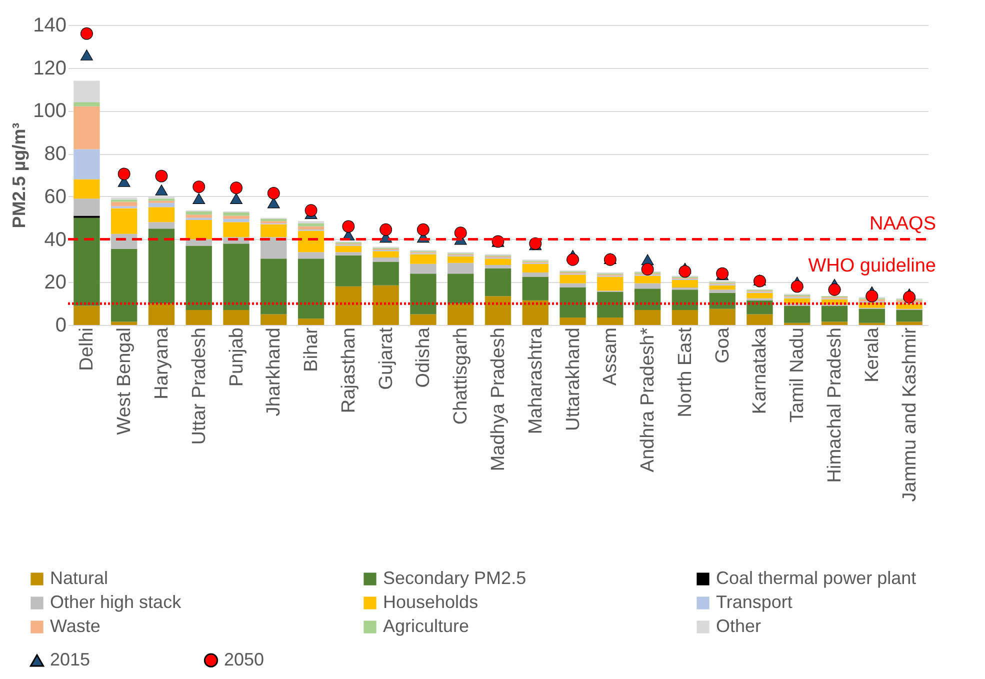  Describe the element at coordinates (902, 223) in the screenshot. I see `ref-line-label: NAAQS` at that location.